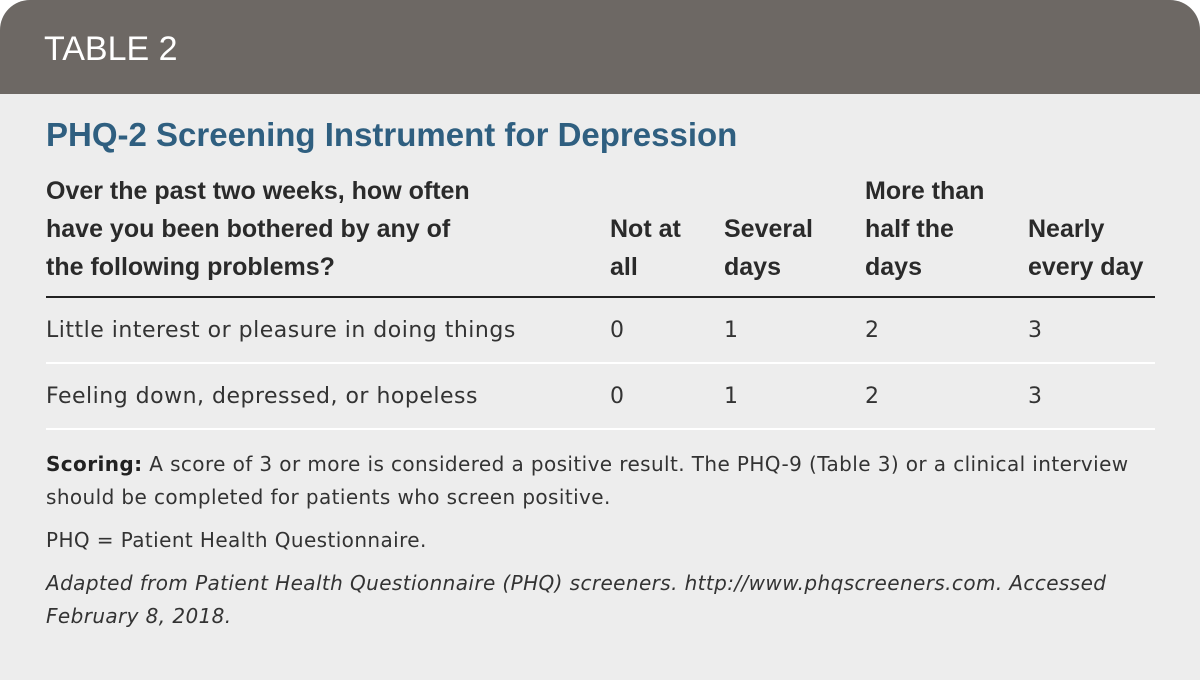  What do you see at coordinates (328, 396) in the screenshot?
I see `problem-cell: Feeling down, depressed, or hopeless` at bounding box center [328, 396].